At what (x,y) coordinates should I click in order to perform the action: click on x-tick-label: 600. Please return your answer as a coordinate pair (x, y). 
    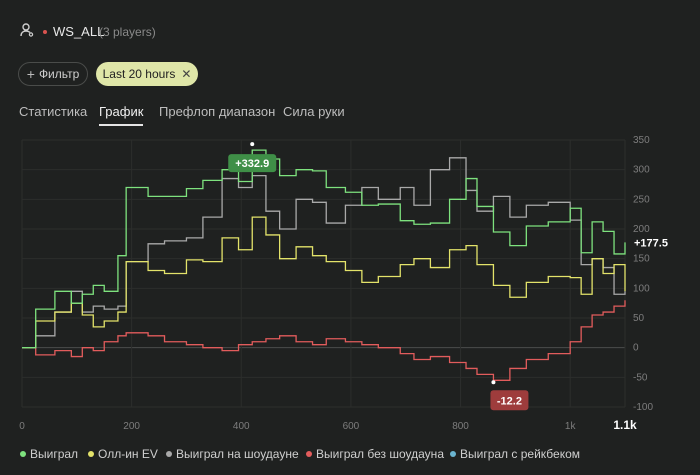
    Looking at the image, I should click on (351, 426).